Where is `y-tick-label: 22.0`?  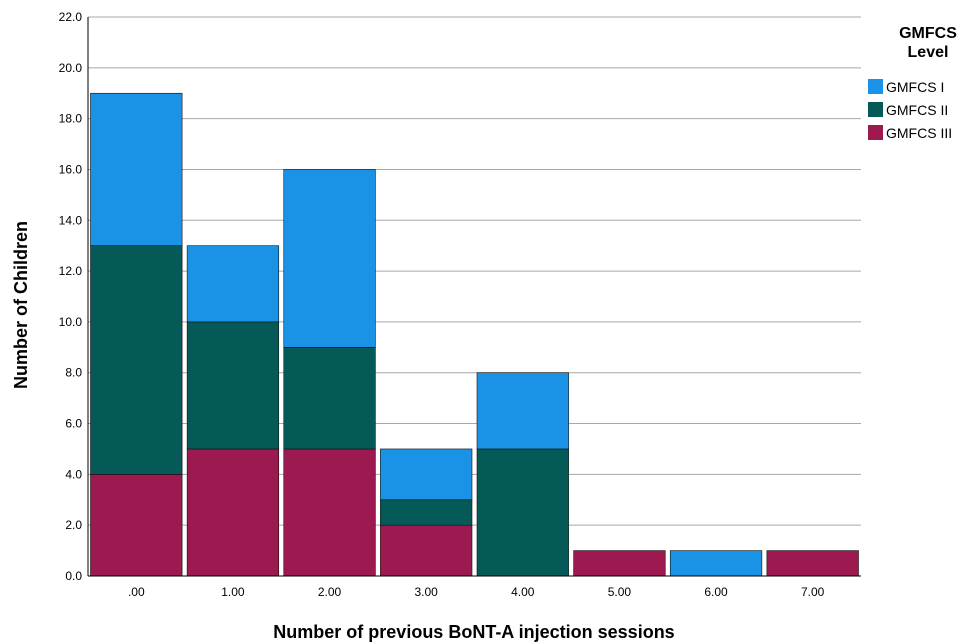 y-tick-label: 22.0 is located at coordinates (71, 17).